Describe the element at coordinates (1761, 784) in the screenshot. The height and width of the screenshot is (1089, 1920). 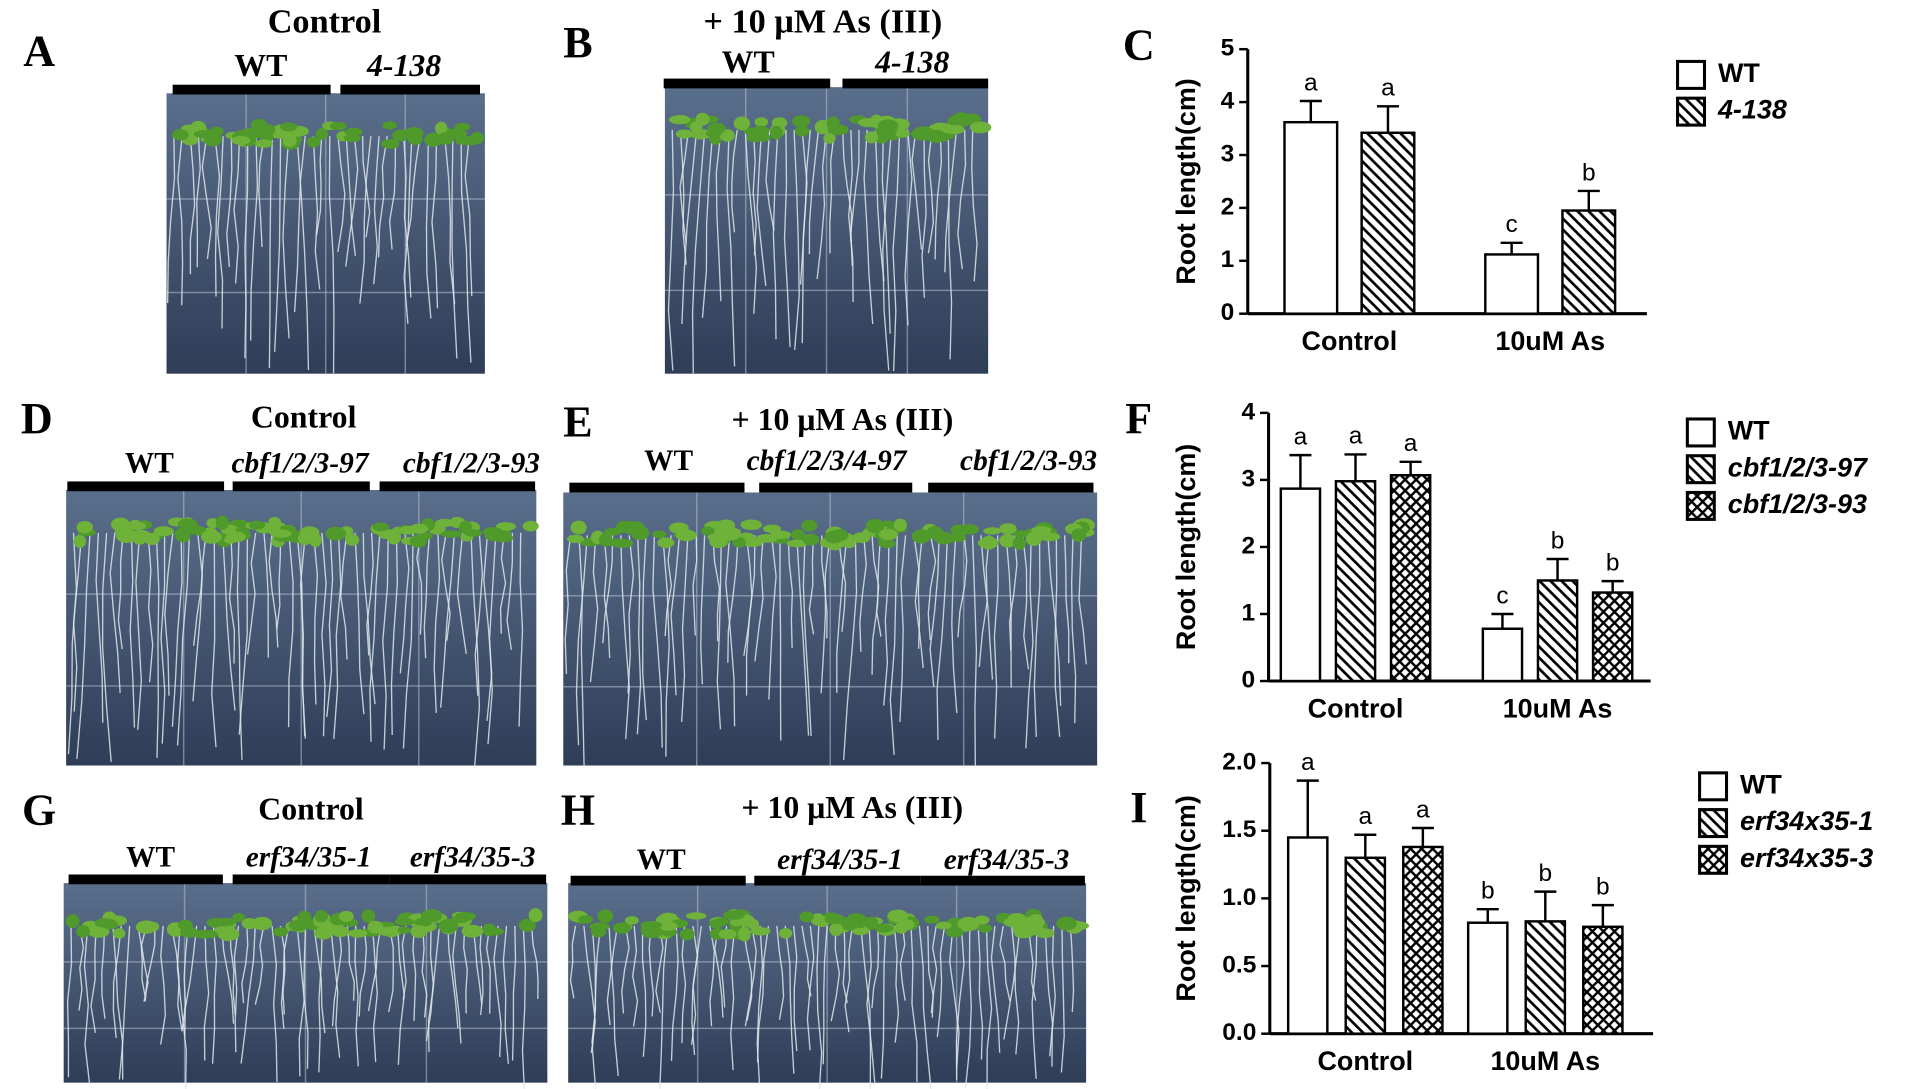
I see `legend-label: WT` at that location.